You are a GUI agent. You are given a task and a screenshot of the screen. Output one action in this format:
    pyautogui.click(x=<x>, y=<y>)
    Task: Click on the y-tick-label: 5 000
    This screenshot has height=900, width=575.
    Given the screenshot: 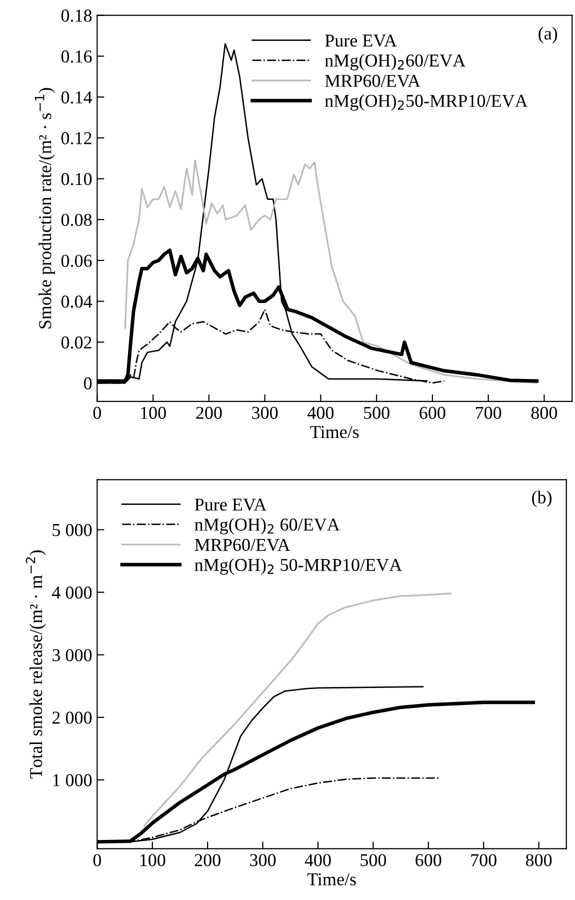 What is the action you would take?
    pyautogui.click(x=72, y=530)
    